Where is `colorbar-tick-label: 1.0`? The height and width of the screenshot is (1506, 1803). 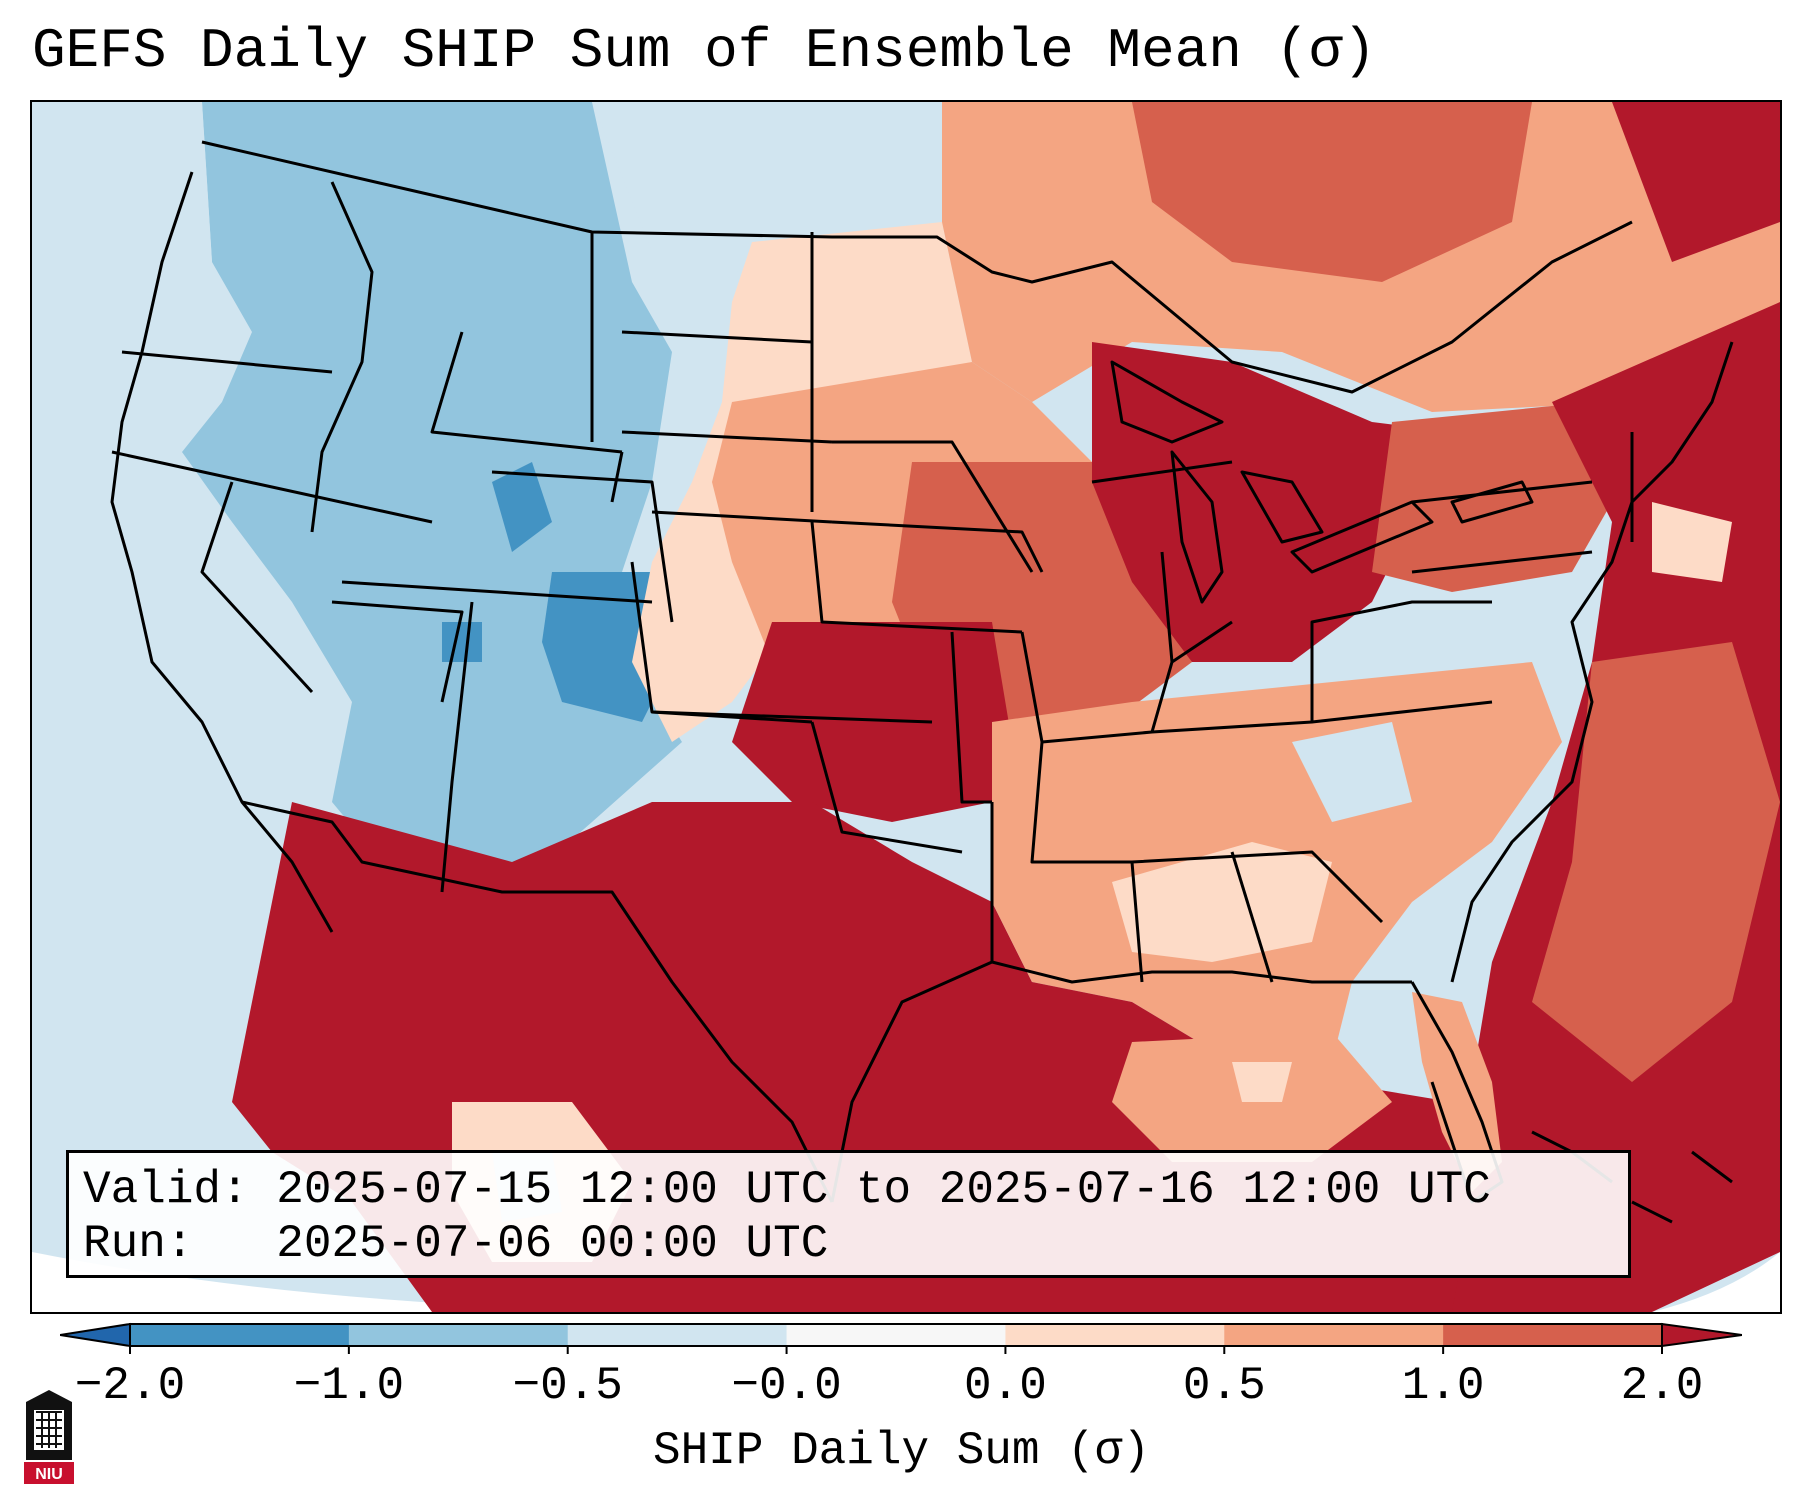 colorbar-tick-label: 1.0 is located at coordinates (1443, 1386).